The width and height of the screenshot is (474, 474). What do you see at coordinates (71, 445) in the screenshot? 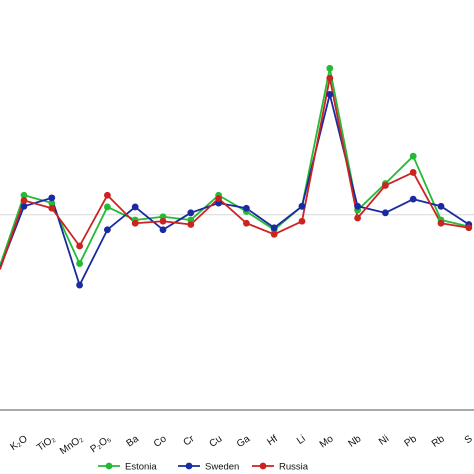
I see `x-tick-label-2: MnO₂` at bounding box center [71, 445].